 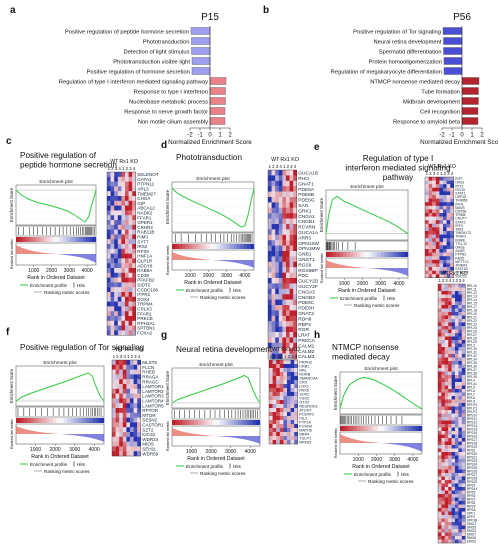 What do you see at coordinates (56, 206) in the screenshot?
I see `es-curve-c` at bounding box center [56, 206].